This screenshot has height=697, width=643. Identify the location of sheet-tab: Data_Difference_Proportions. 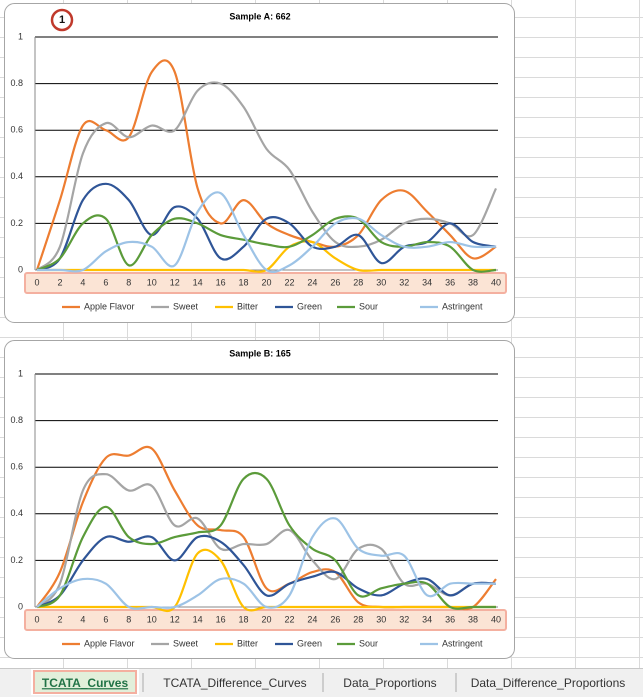
(548, 683).